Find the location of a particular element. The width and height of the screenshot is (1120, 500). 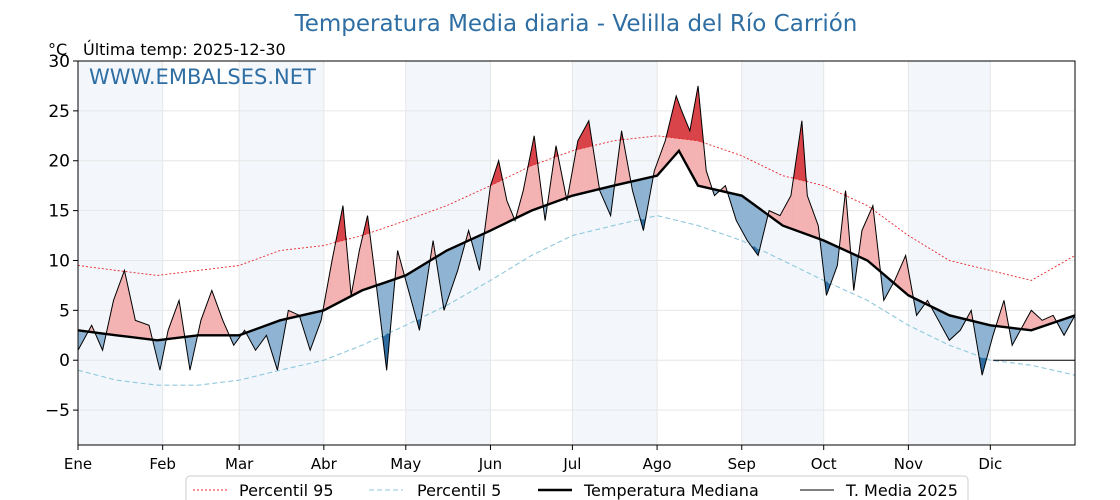

x-tick-label: Sep is located at coordinates (742, 464).